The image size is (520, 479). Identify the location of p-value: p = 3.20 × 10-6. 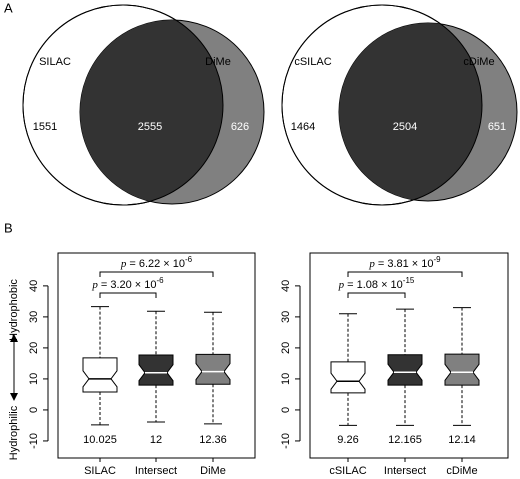
(127, 283).